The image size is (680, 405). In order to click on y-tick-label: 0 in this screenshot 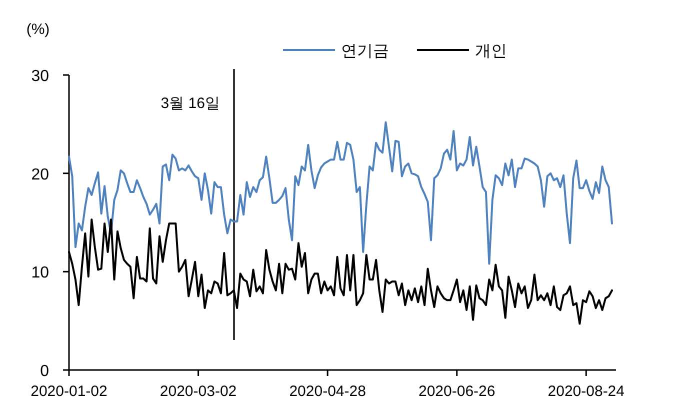, I will do `click(45, 371)`.